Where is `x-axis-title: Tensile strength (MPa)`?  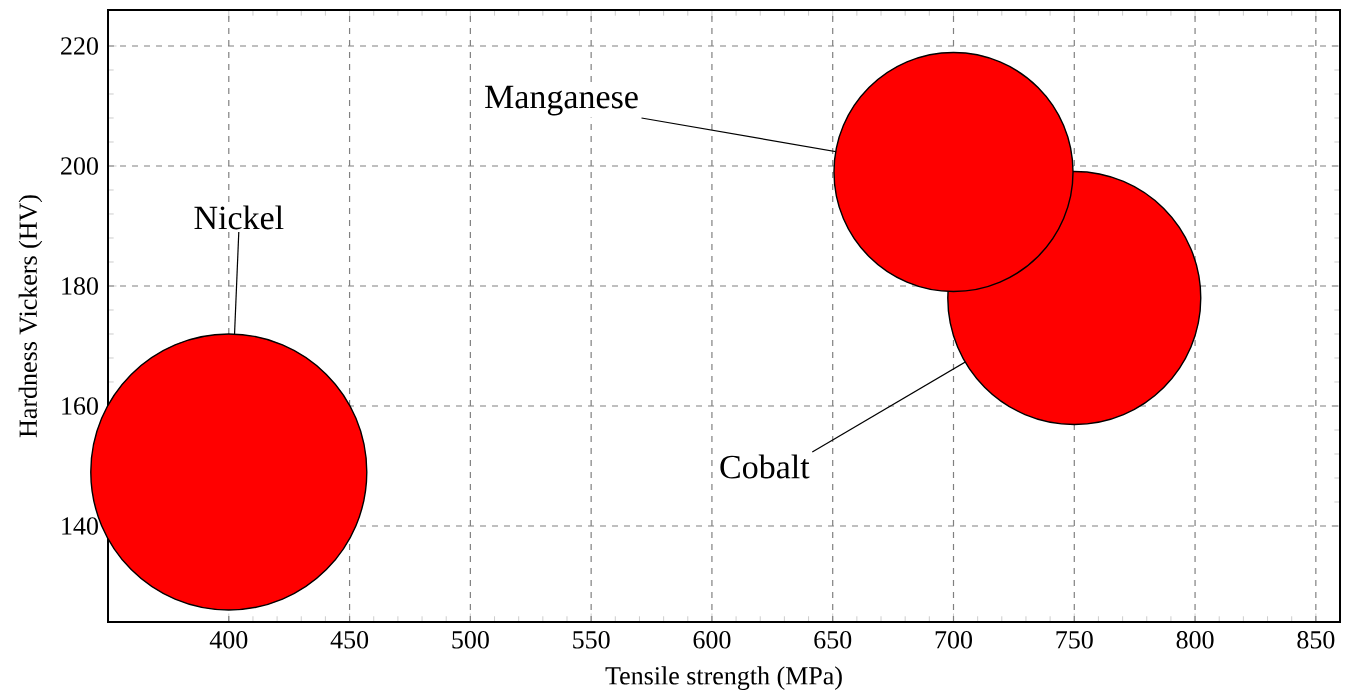 x-axis-title: Tensile strength (MPa) is located at coordinates (723, 678).